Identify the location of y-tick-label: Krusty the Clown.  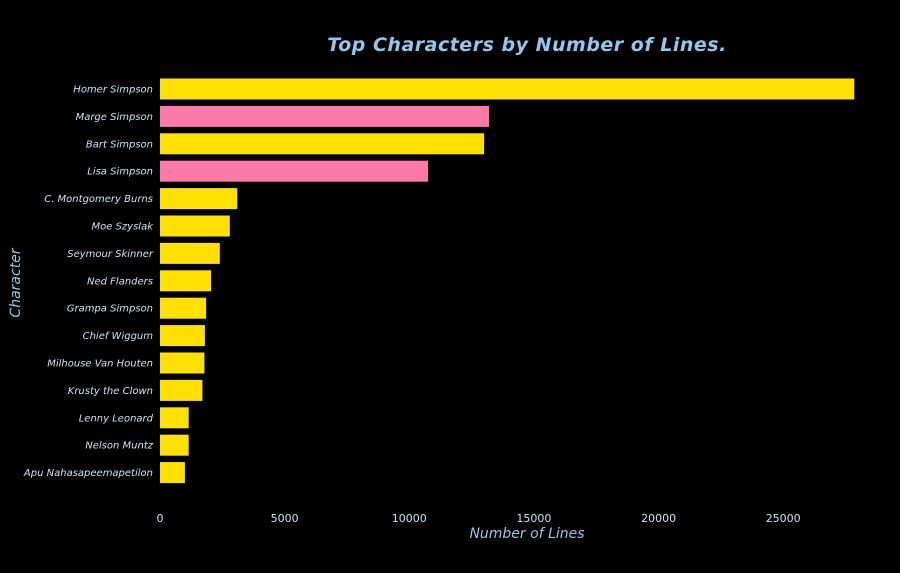
(110, 391).